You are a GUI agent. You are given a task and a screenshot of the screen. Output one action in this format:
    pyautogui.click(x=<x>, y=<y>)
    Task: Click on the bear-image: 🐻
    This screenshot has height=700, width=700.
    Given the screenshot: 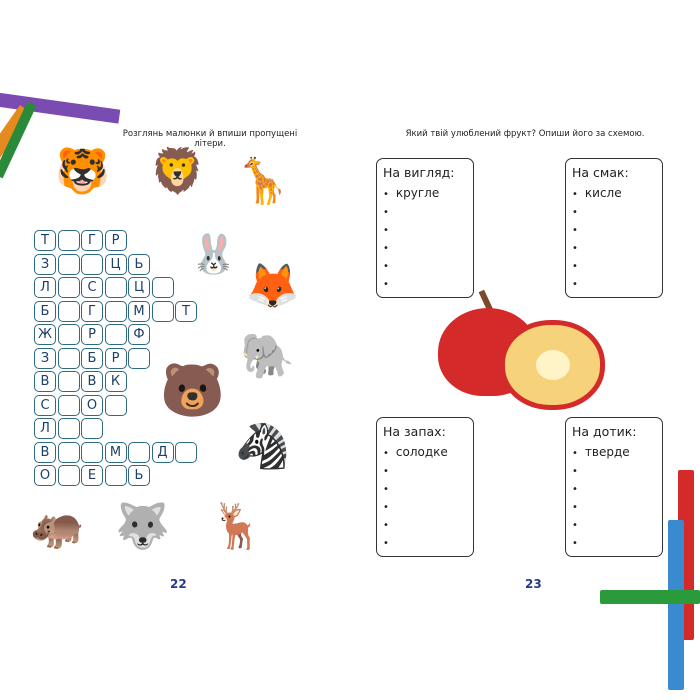 What is the action you would take?
    pyautogui.click(x=192, y=391)
    